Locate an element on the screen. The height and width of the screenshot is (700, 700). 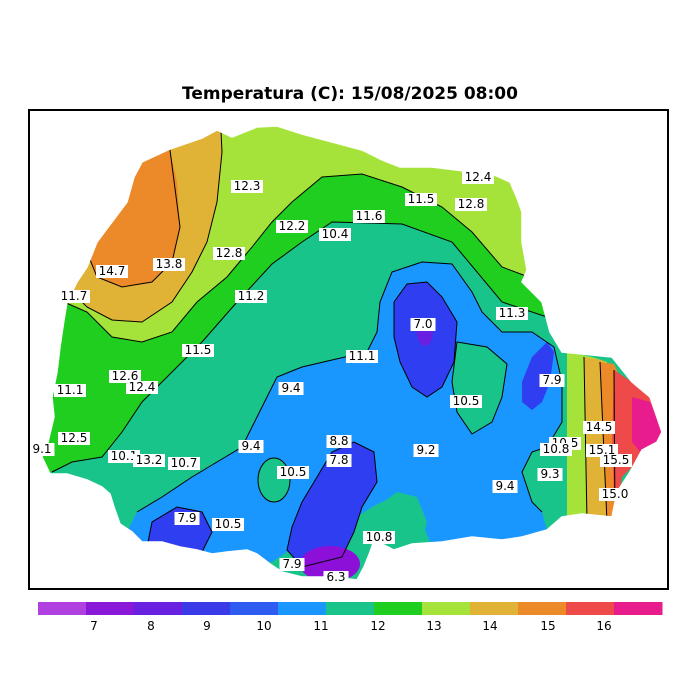
legend-bins is located at coordinates (350, 608).